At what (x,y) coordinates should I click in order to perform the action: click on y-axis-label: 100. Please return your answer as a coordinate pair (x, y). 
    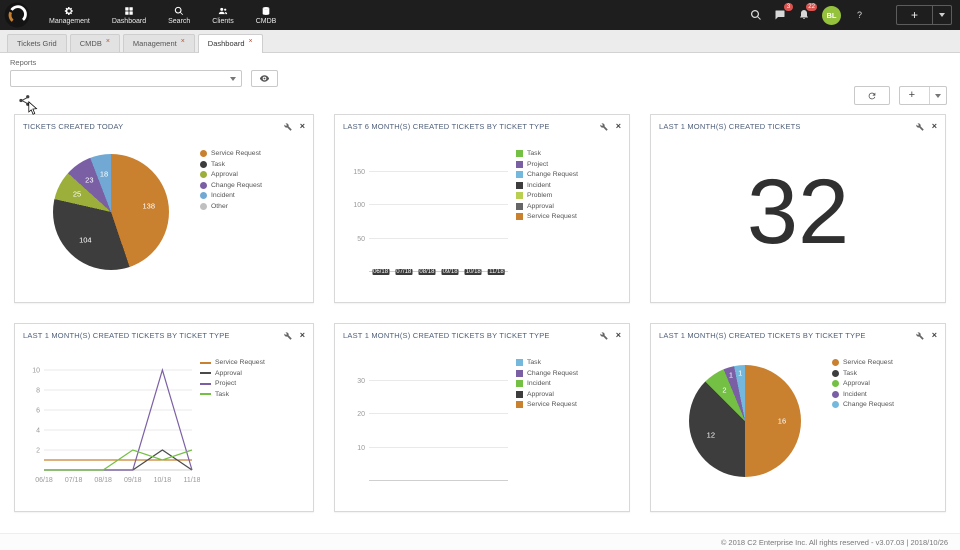
    Looking at the image, I should click on (359, 206).